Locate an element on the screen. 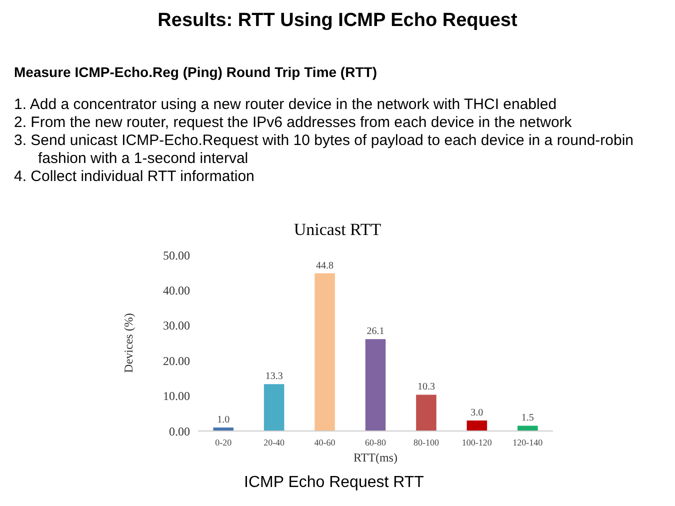  x-tick-label: 80-100 is located at coordinates (426, 442).